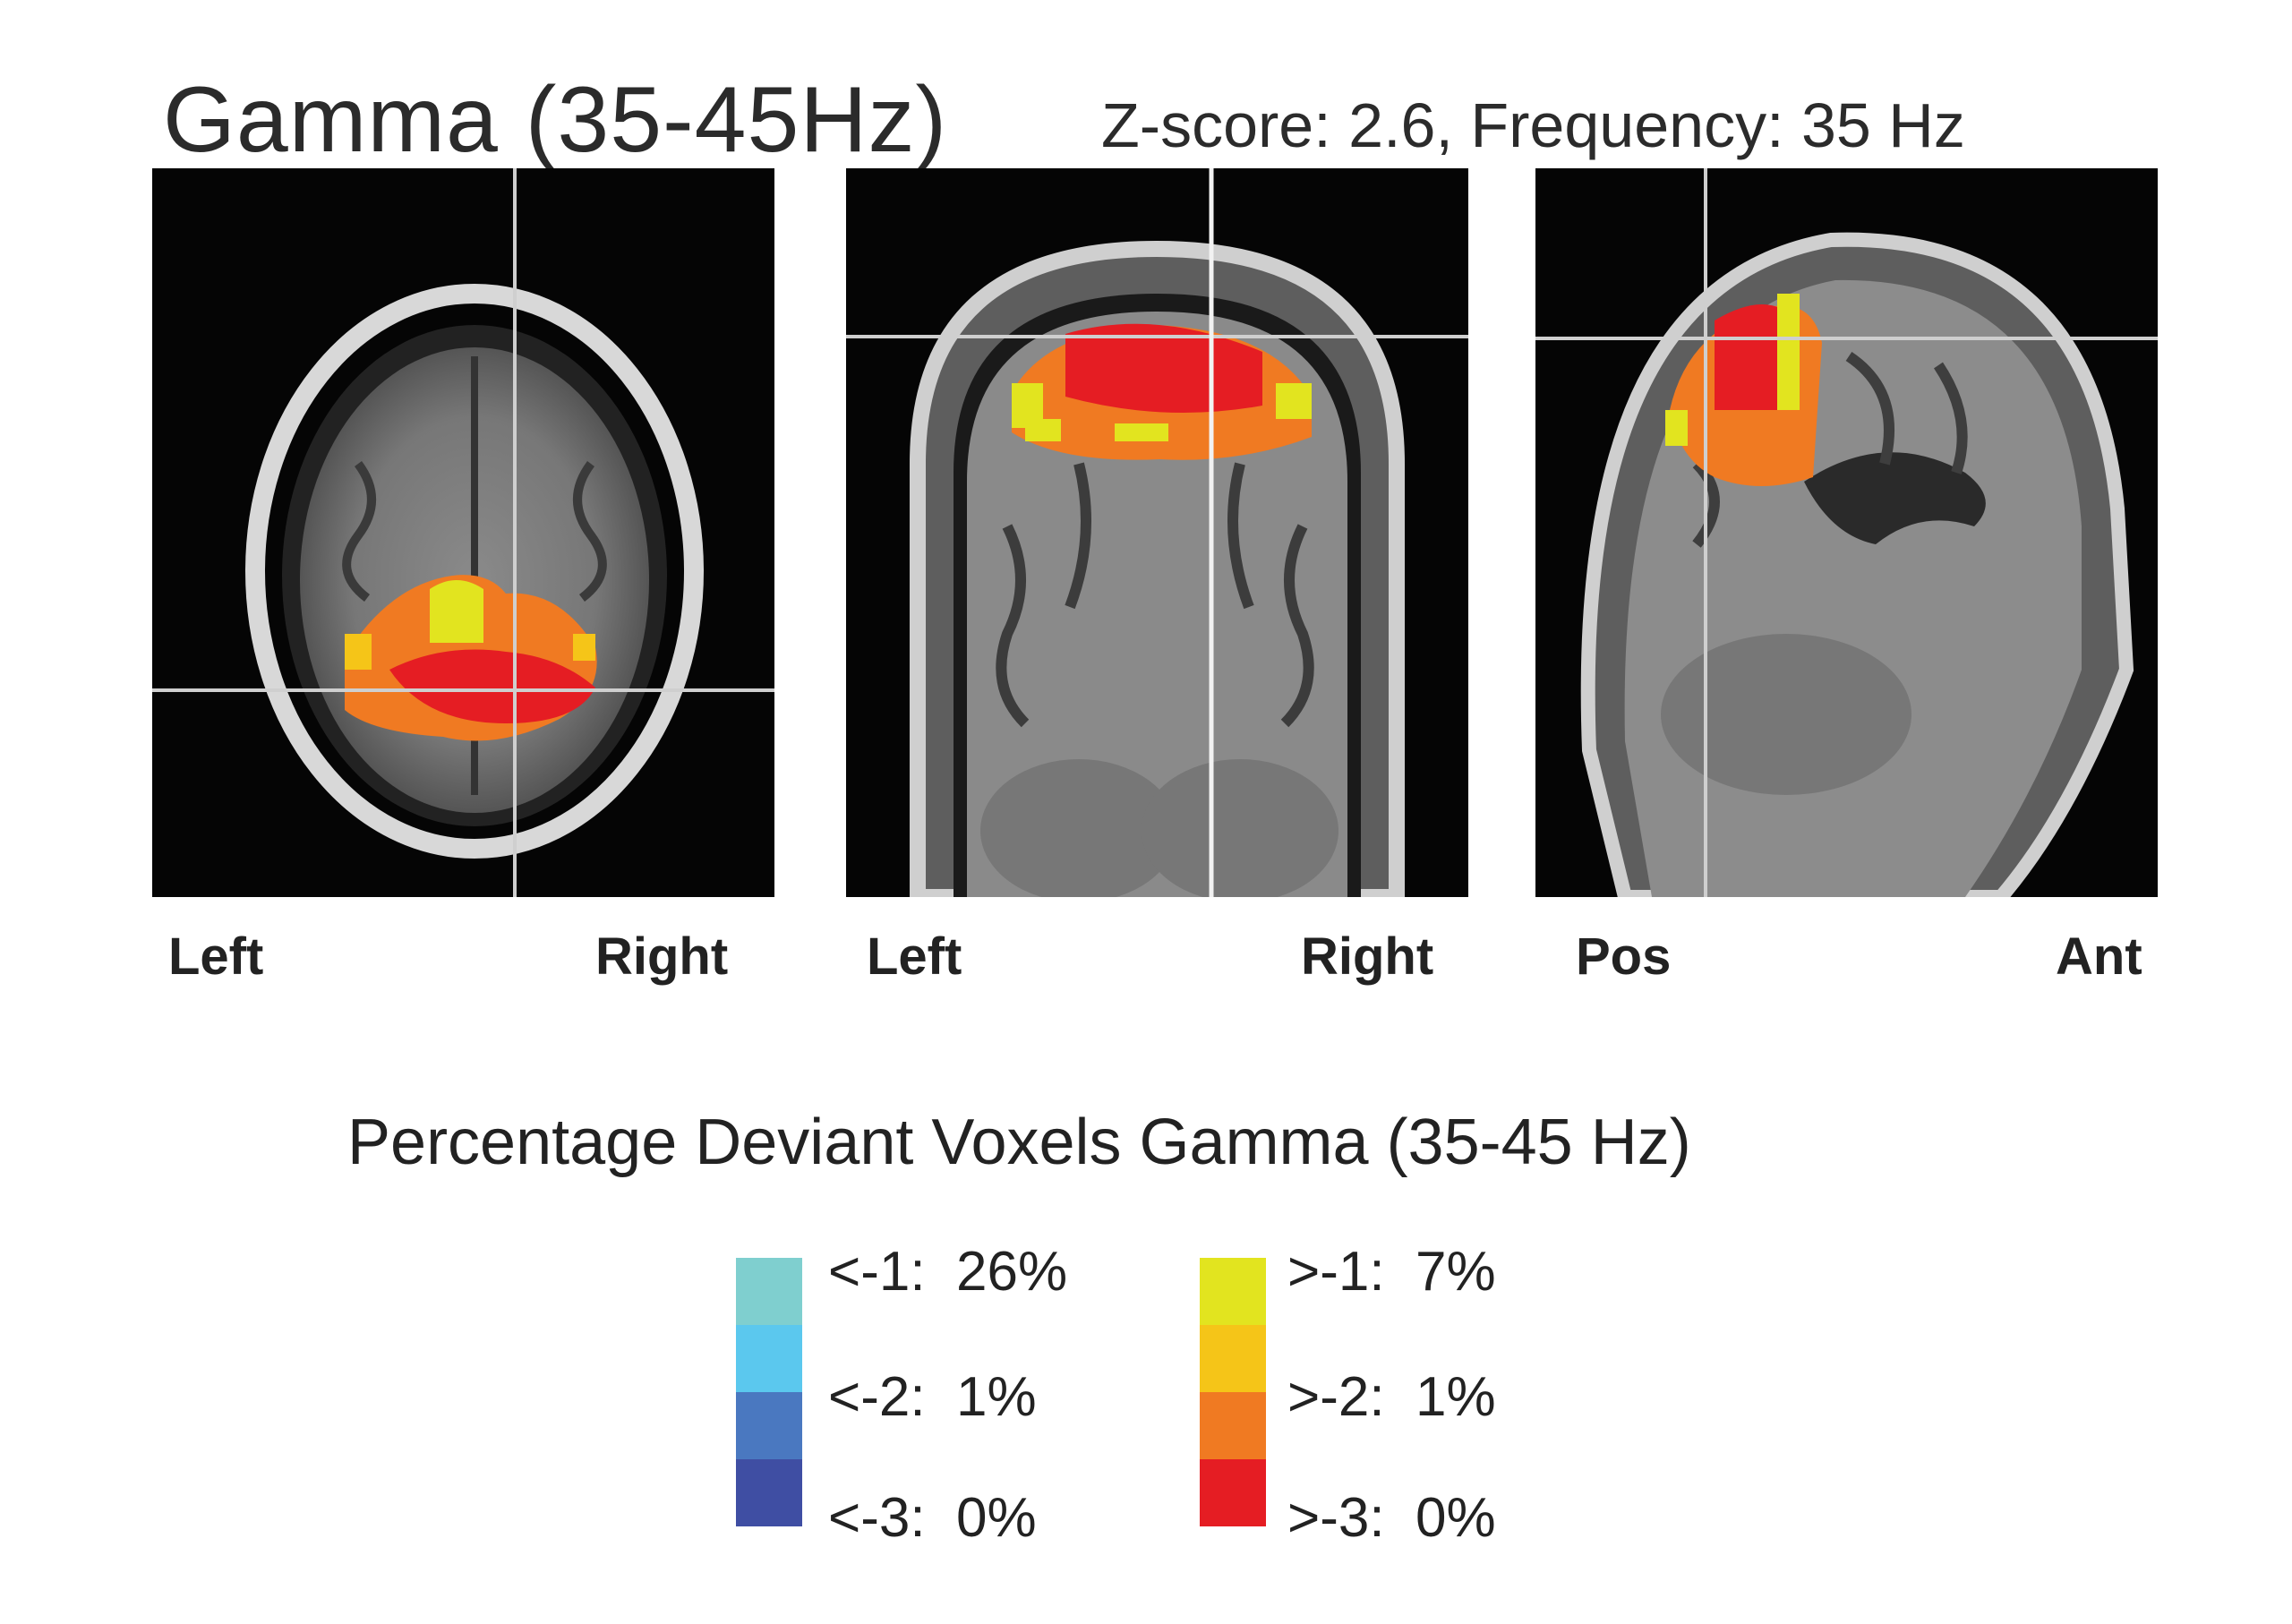 The height and width of the screenshot is (1624, 2292). I want to click on legend-label-neg-3: <-3: 0%, so click(932, 1518).